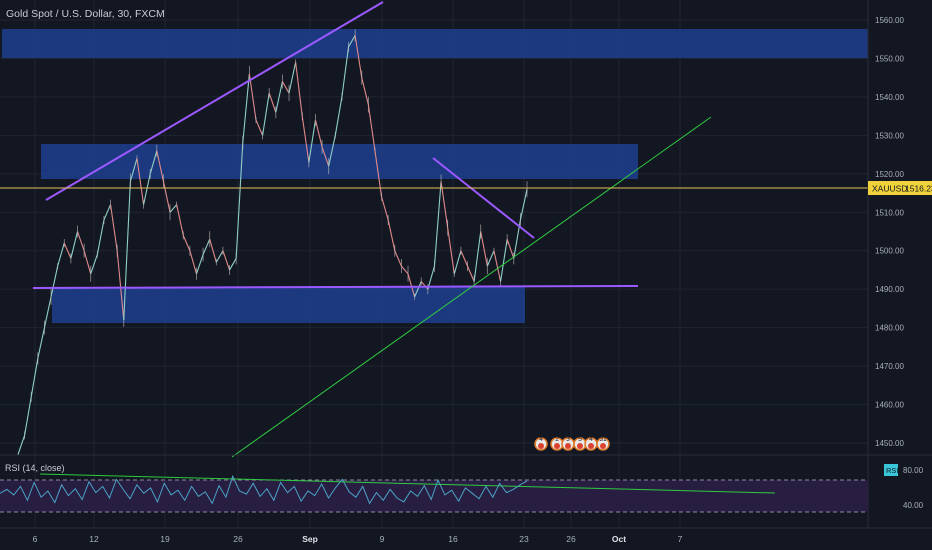 The width and height of the screenshot is (932, 550). Describe the element at coordinates (382, 539) in the screenshot. I see `x-tick-label: 9` at that location.